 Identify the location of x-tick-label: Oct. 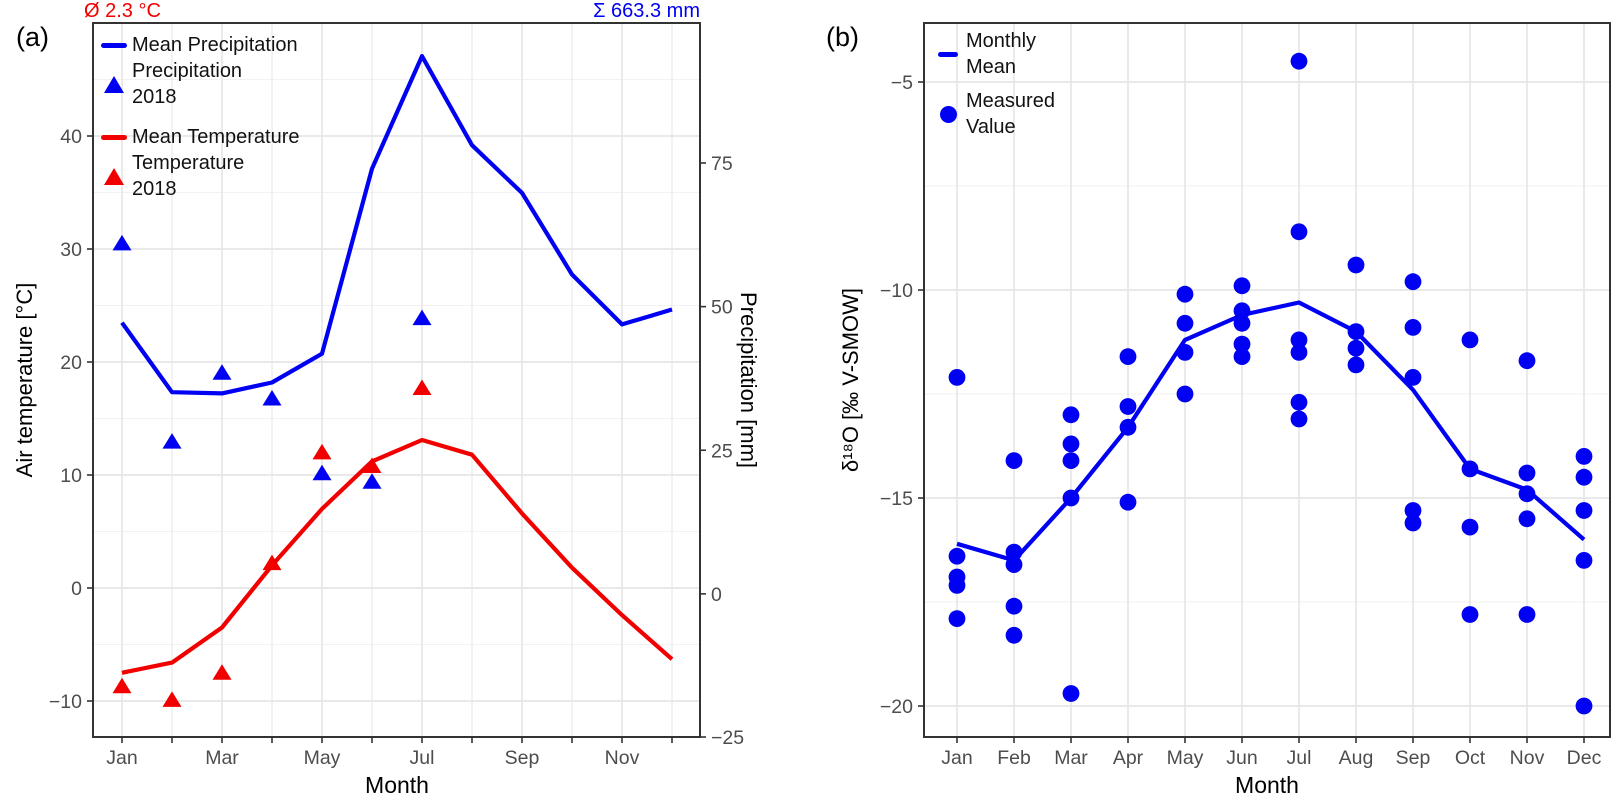
(1470, 758).